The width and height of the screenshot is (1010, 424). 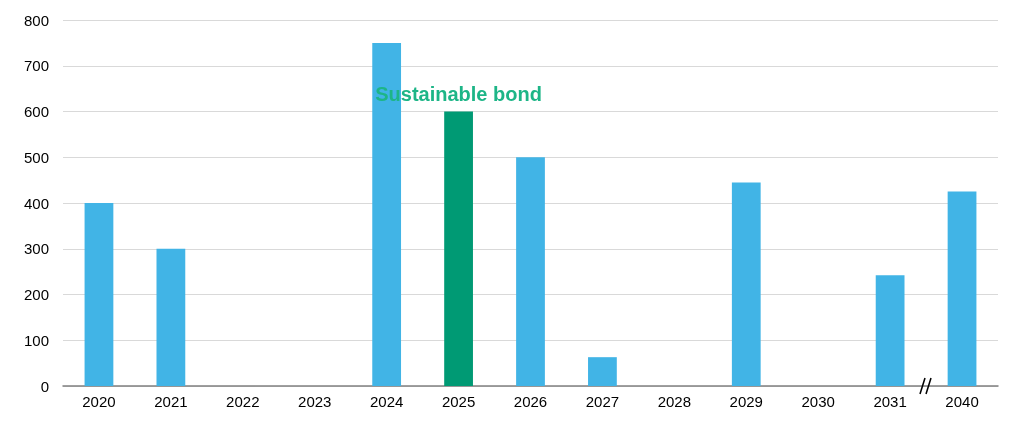 I want to click on x-tick-label: 2021, so click(x=171, y=401).